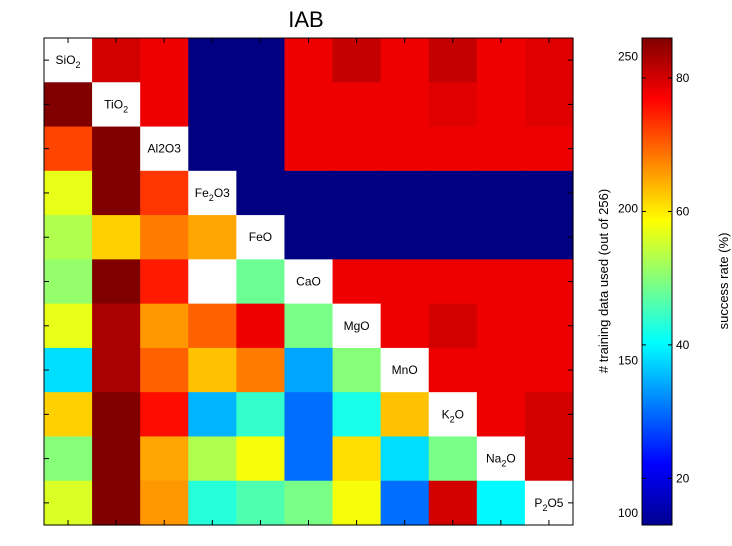  I want to click on diag-label-0: SiO2, so click(68, 61).